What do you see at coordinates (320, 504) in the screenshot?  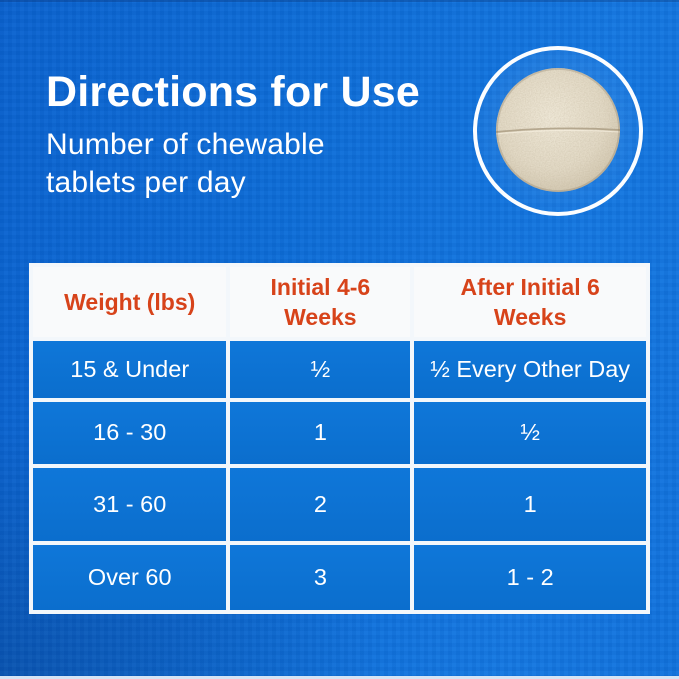 I see `cell-initial-dose: 2` at bounding box center [320, 504].